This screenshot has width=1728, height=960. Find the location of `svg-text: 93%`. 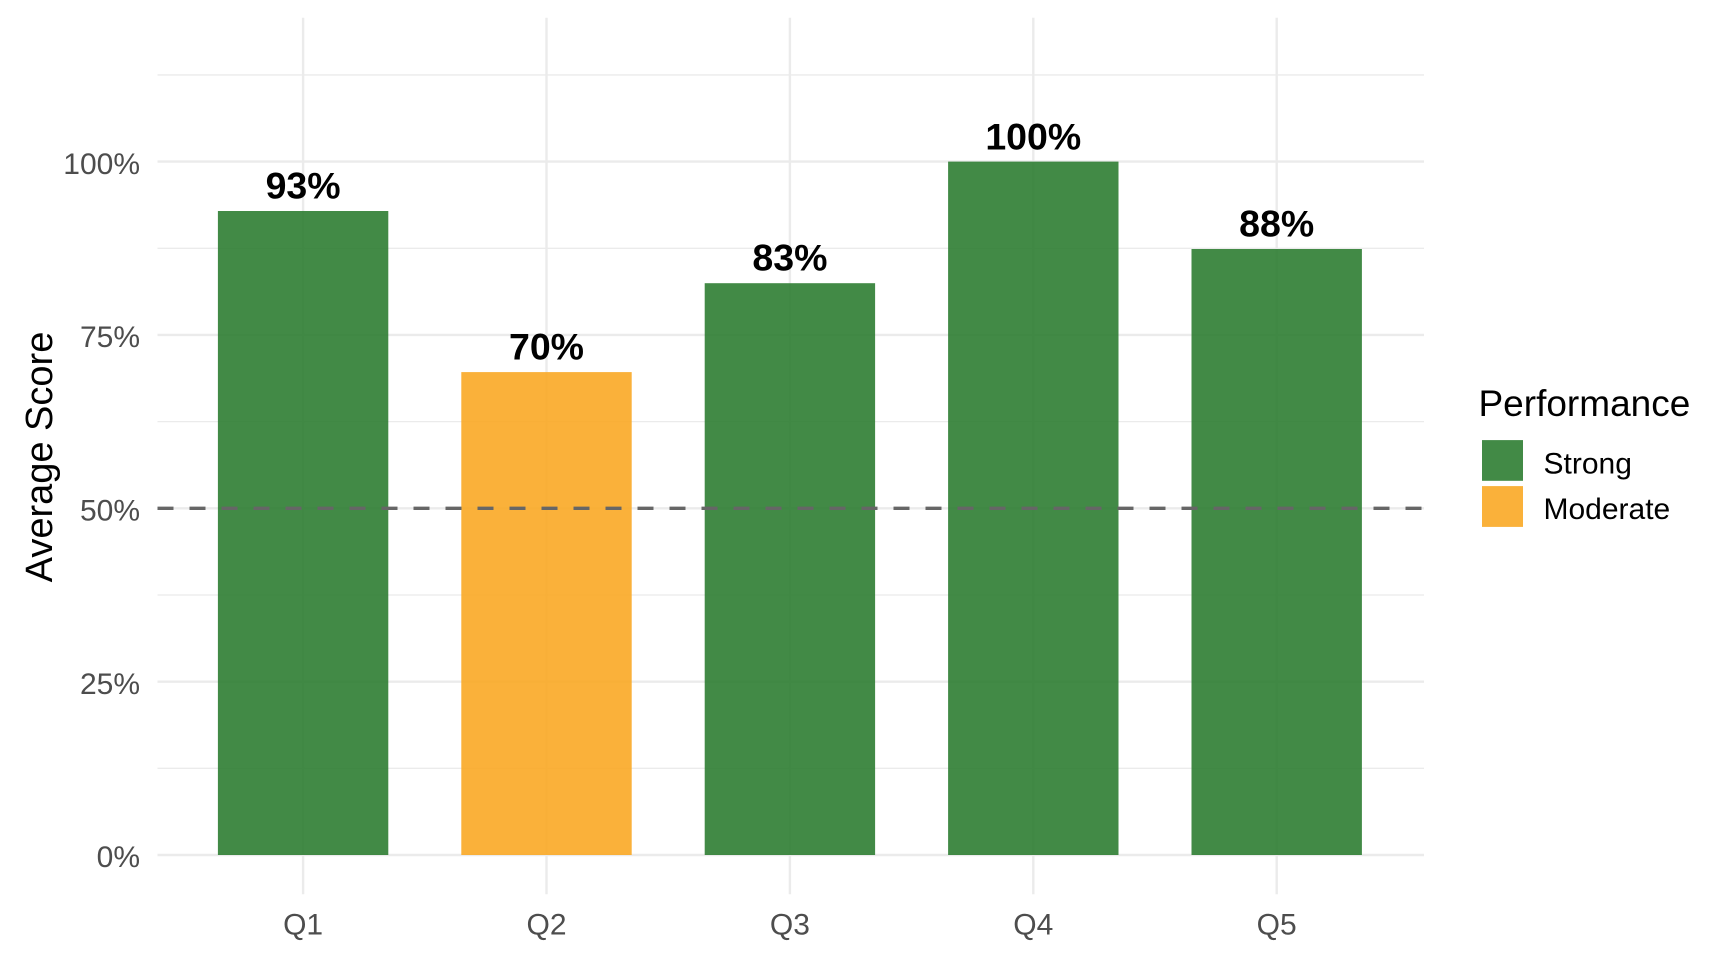

svg-text: 93% is located at coordinates (303, 186).